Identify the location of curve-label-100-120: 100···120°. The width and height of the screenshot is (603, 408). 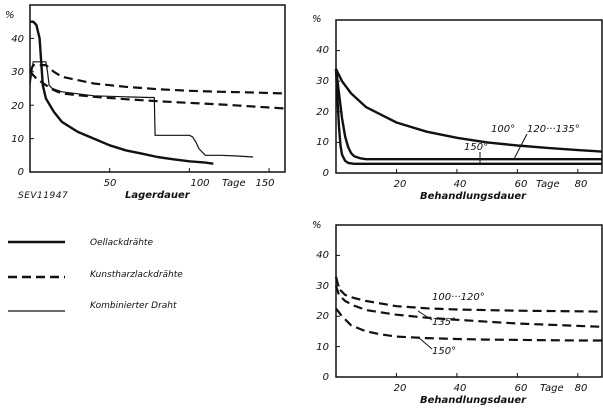
(458, 297).